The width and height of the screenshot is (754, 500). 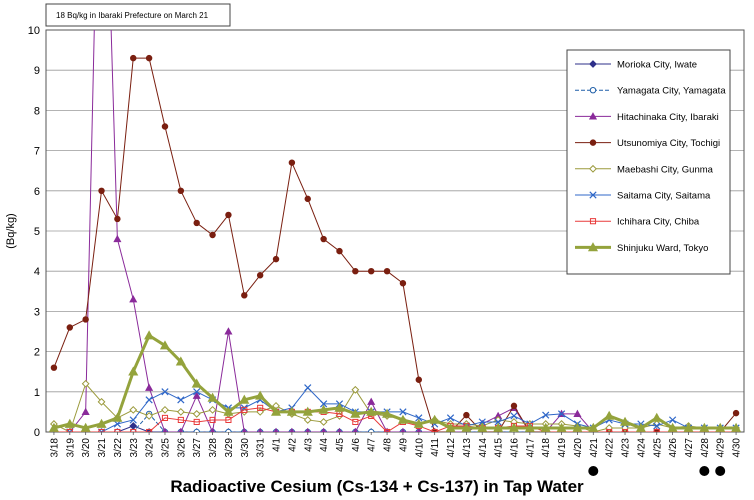 I want to click on x-tick-label: 4/24, so click(x=641, y=448).